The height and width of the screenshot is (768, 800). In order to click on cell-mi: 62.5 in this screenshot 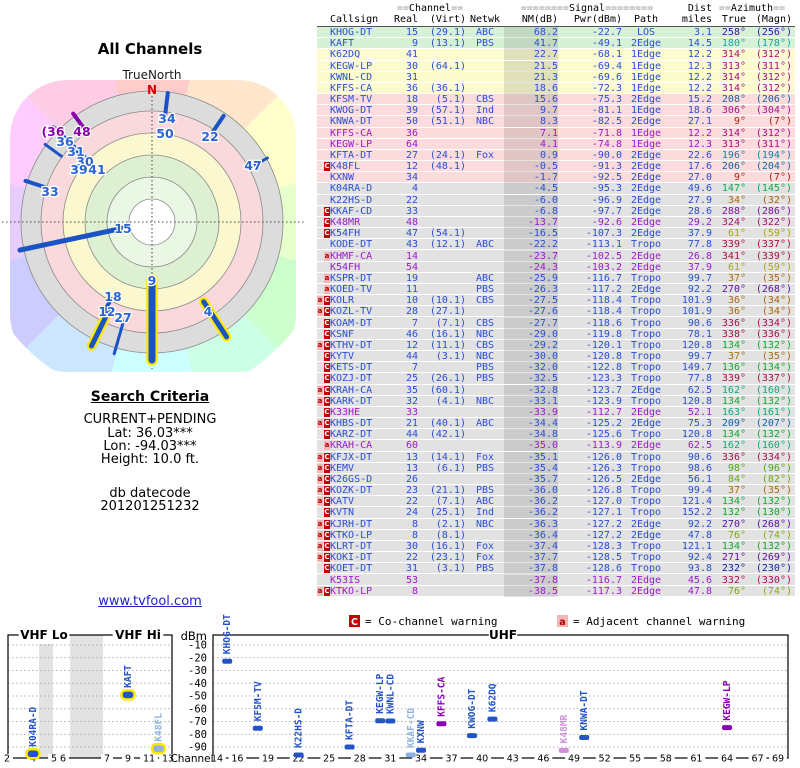, I will do `click(699, 390)`.